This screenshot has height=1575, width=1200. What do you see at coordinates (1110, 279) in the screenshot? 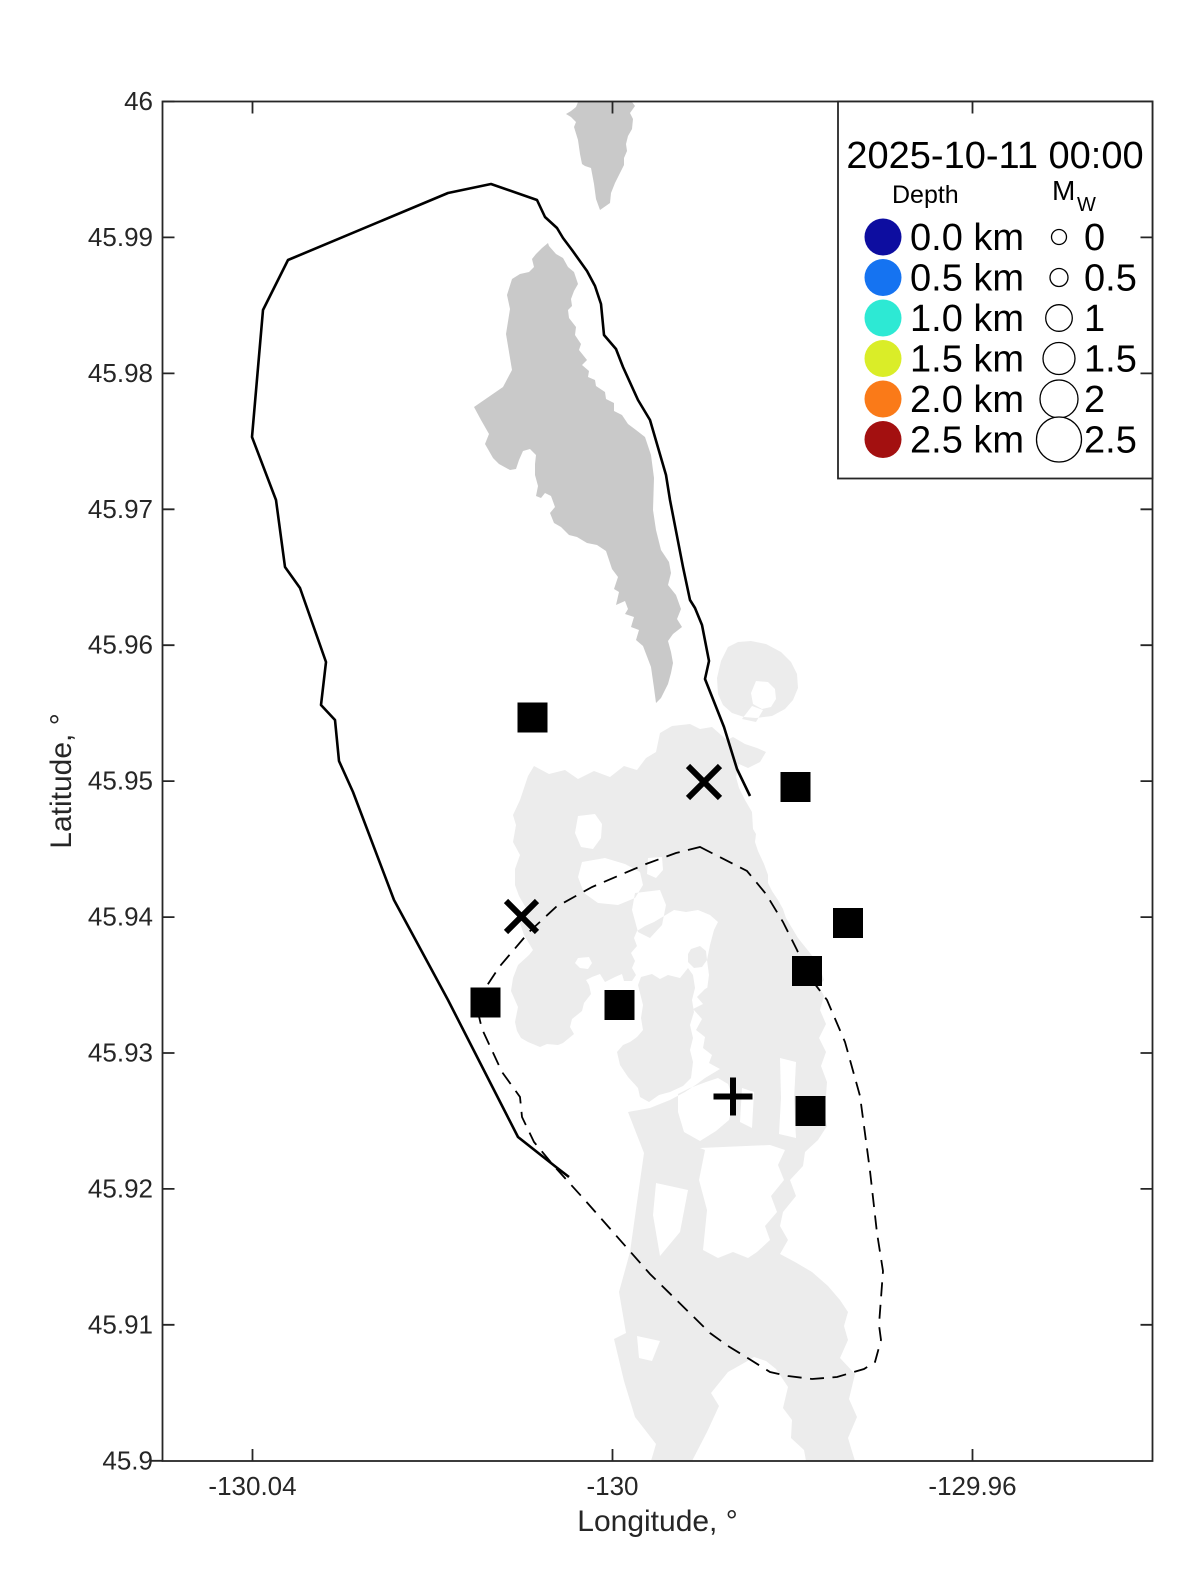
I see `svg-text: 0.5` at bounding box center [1110, 279].